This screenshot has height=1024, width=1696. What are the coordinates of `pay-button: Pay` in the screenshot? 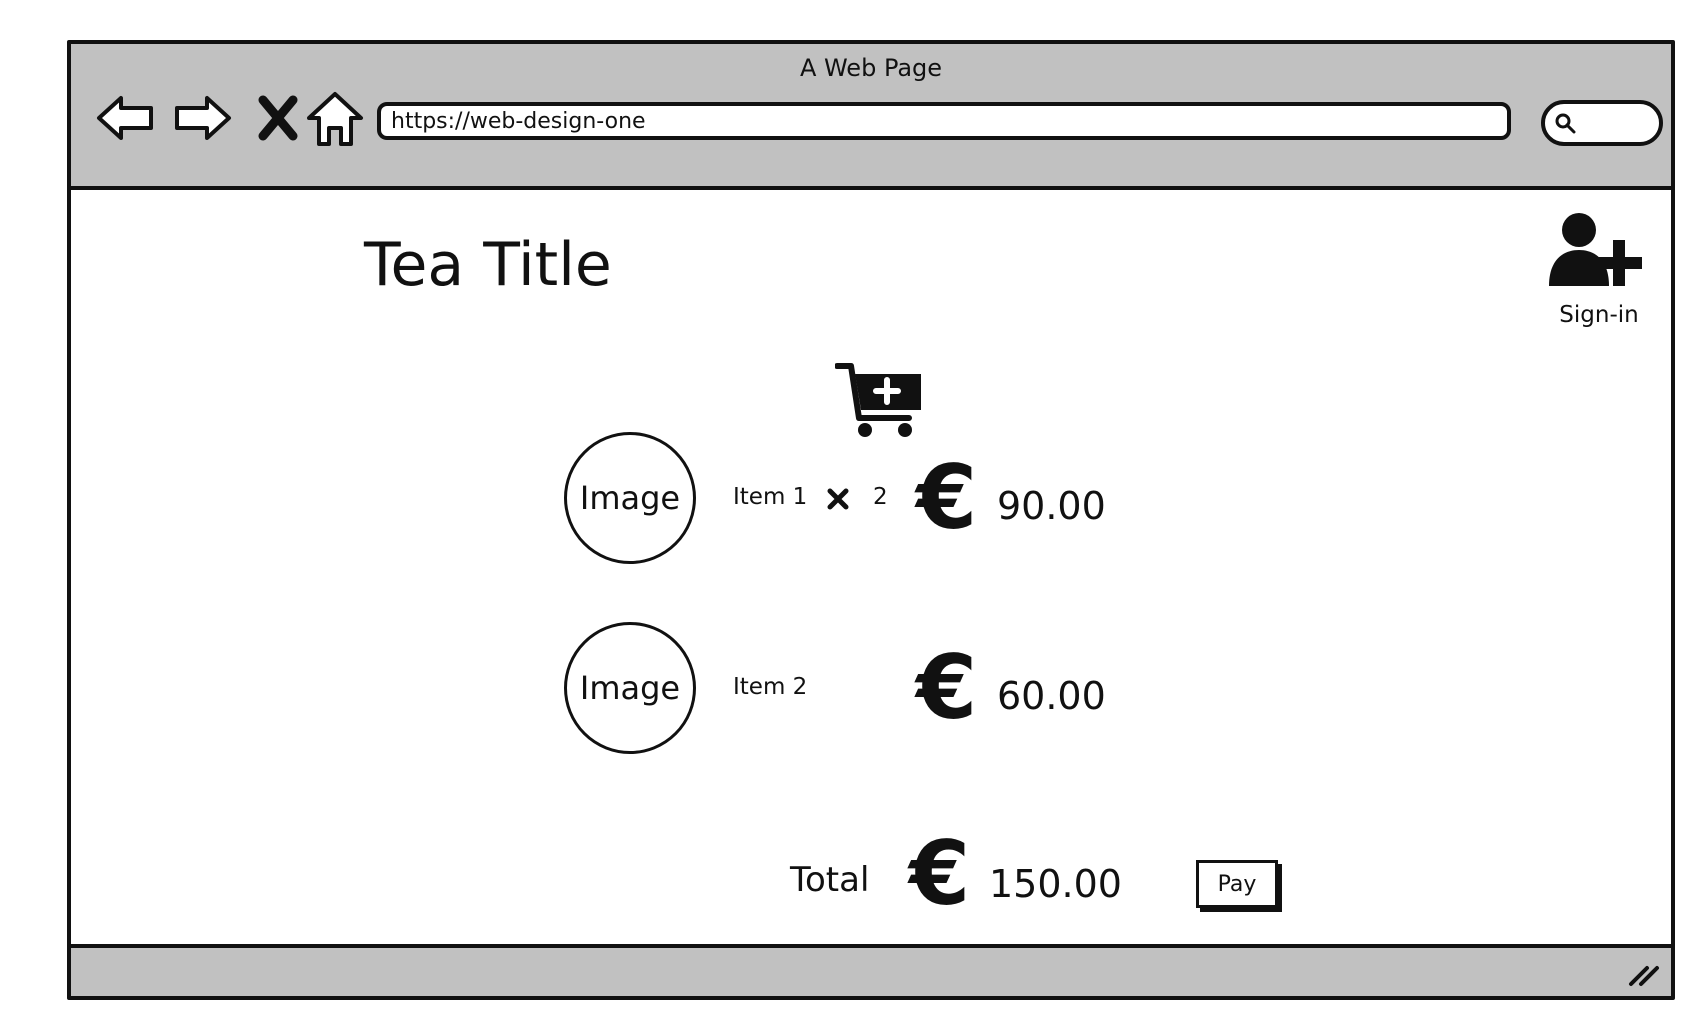 It's located at (1237, 884).